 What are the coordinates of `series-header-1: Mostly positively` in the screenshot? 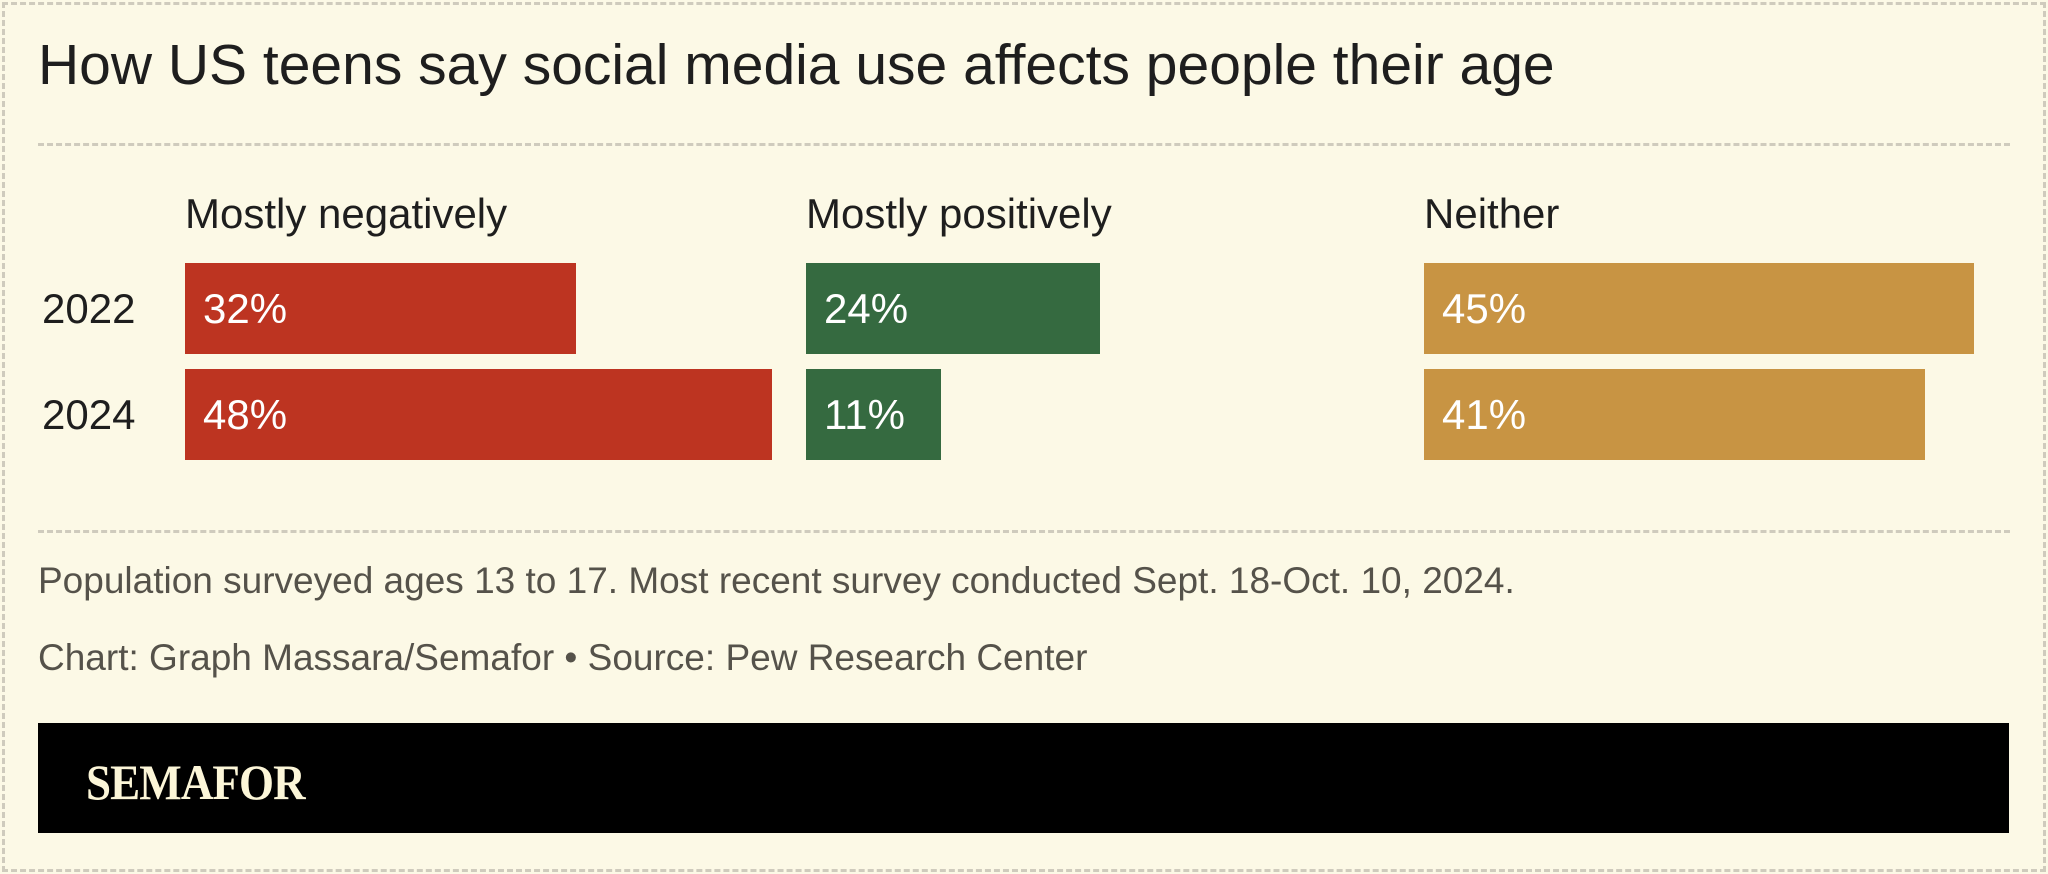 It's located at (959, 213).